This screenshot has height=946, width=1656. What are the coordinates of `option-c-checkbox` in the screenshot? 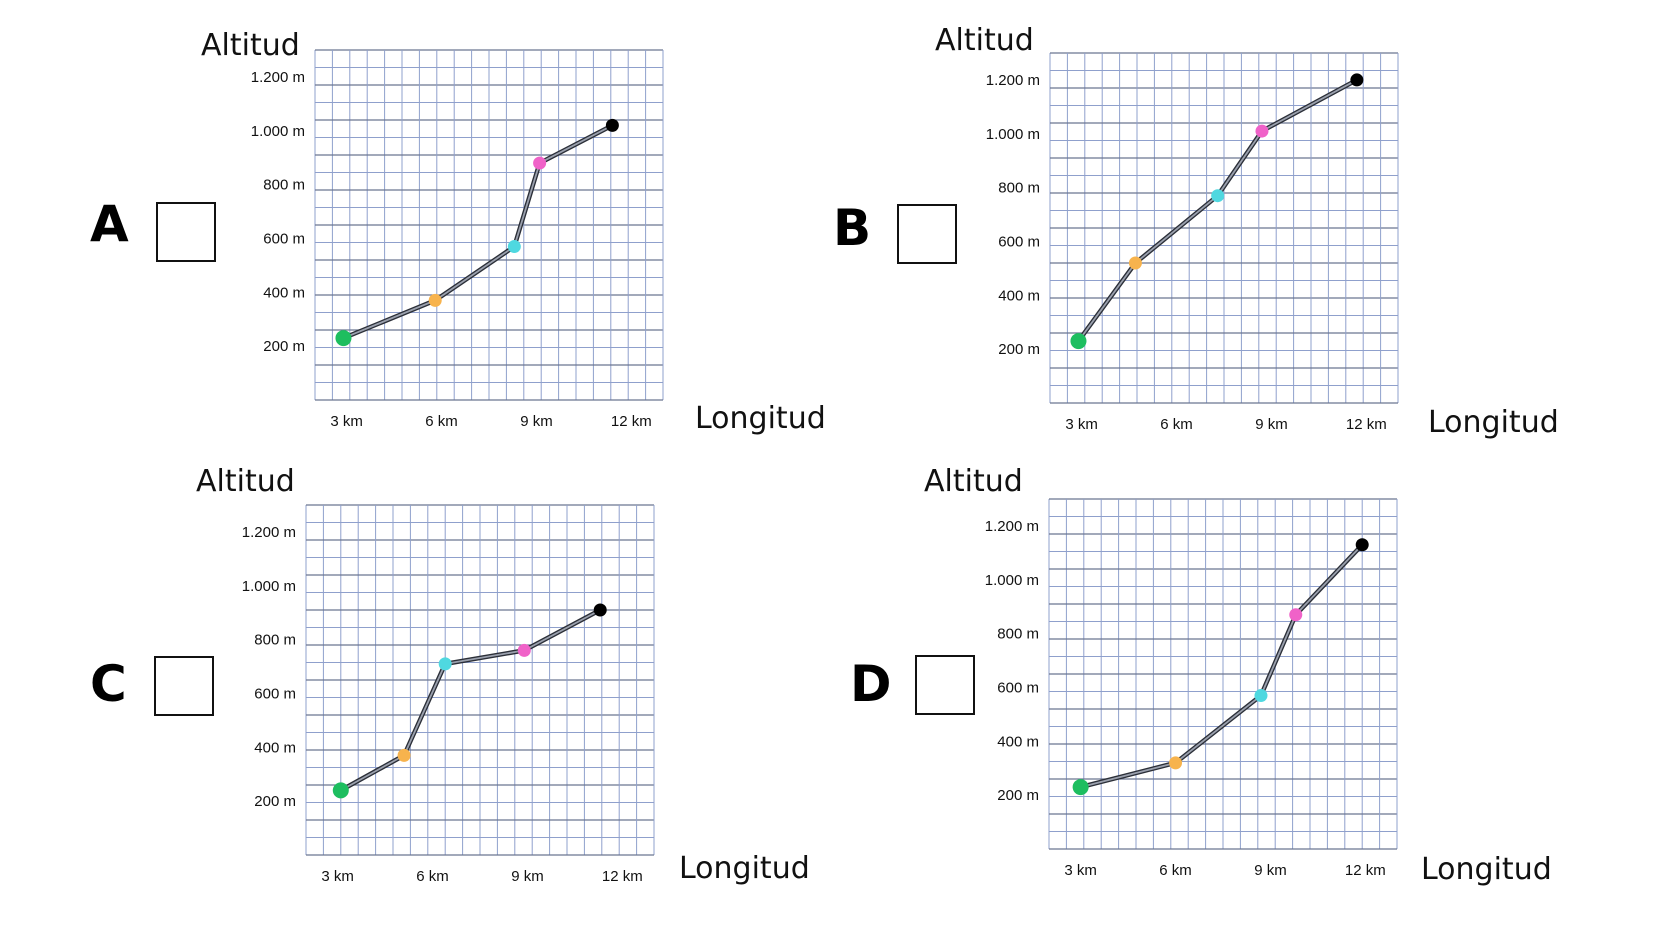 It's located at (184, 686).